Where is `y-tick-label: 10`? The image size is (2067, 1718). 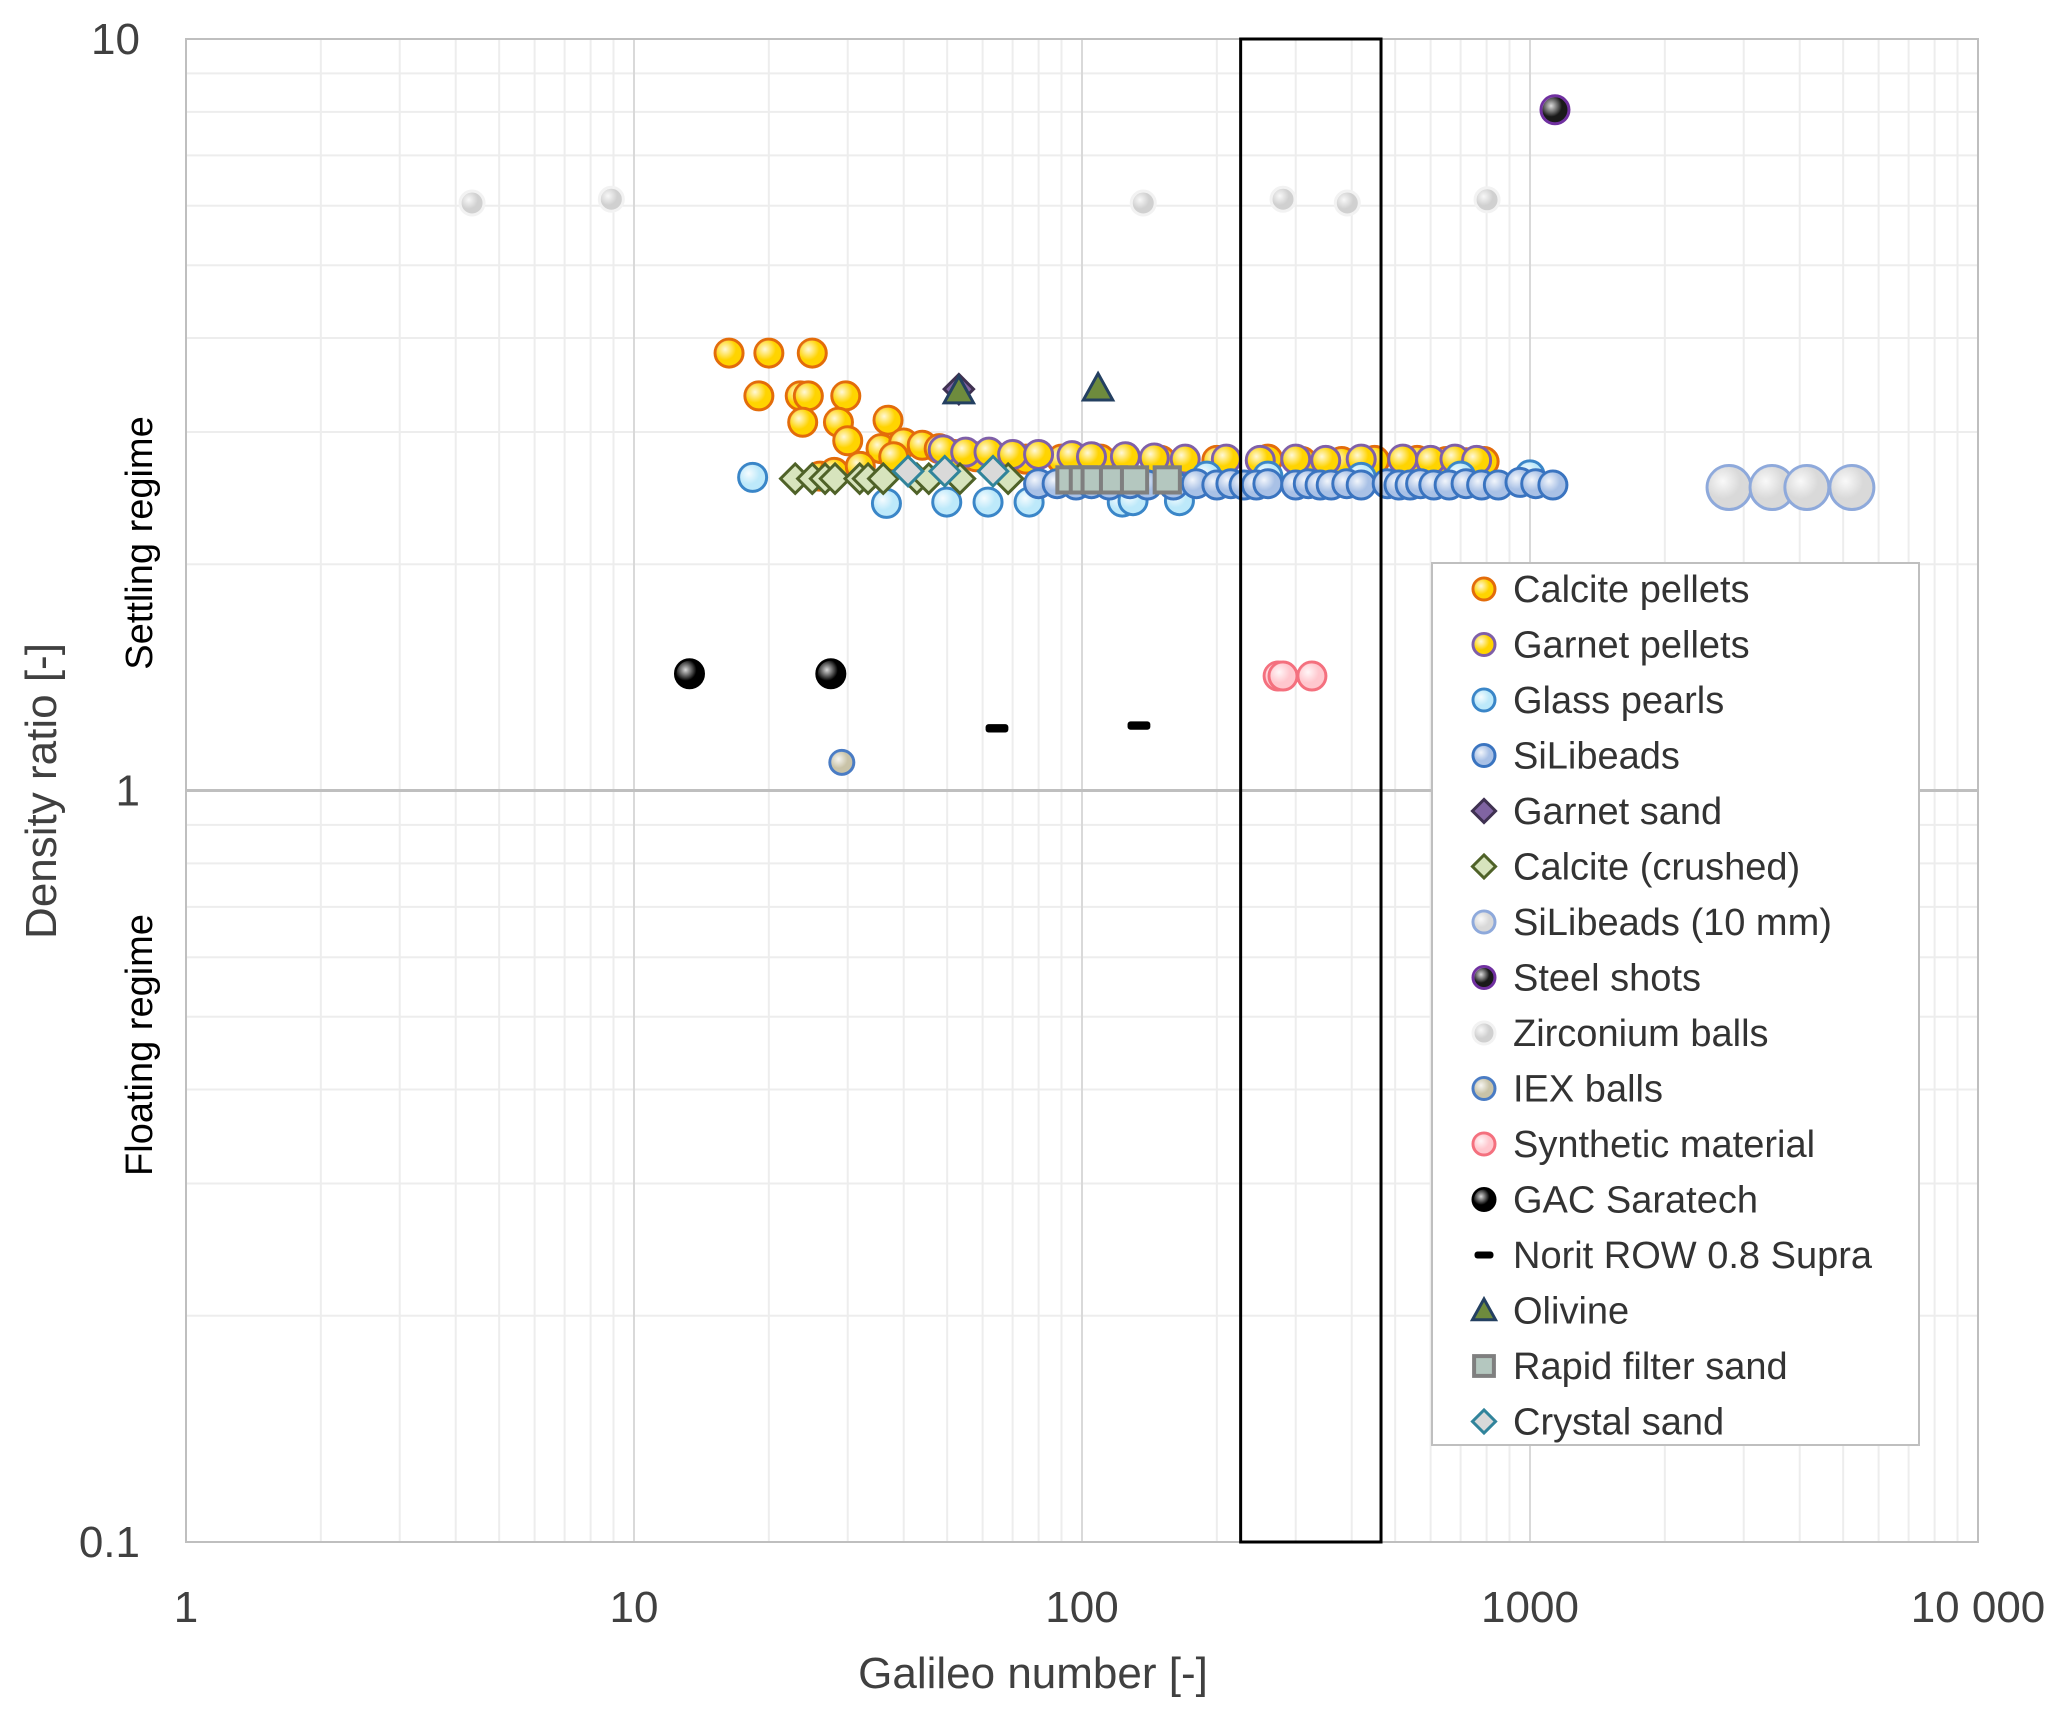
y-tick-label: 10 is located at coordinates (115, 39).